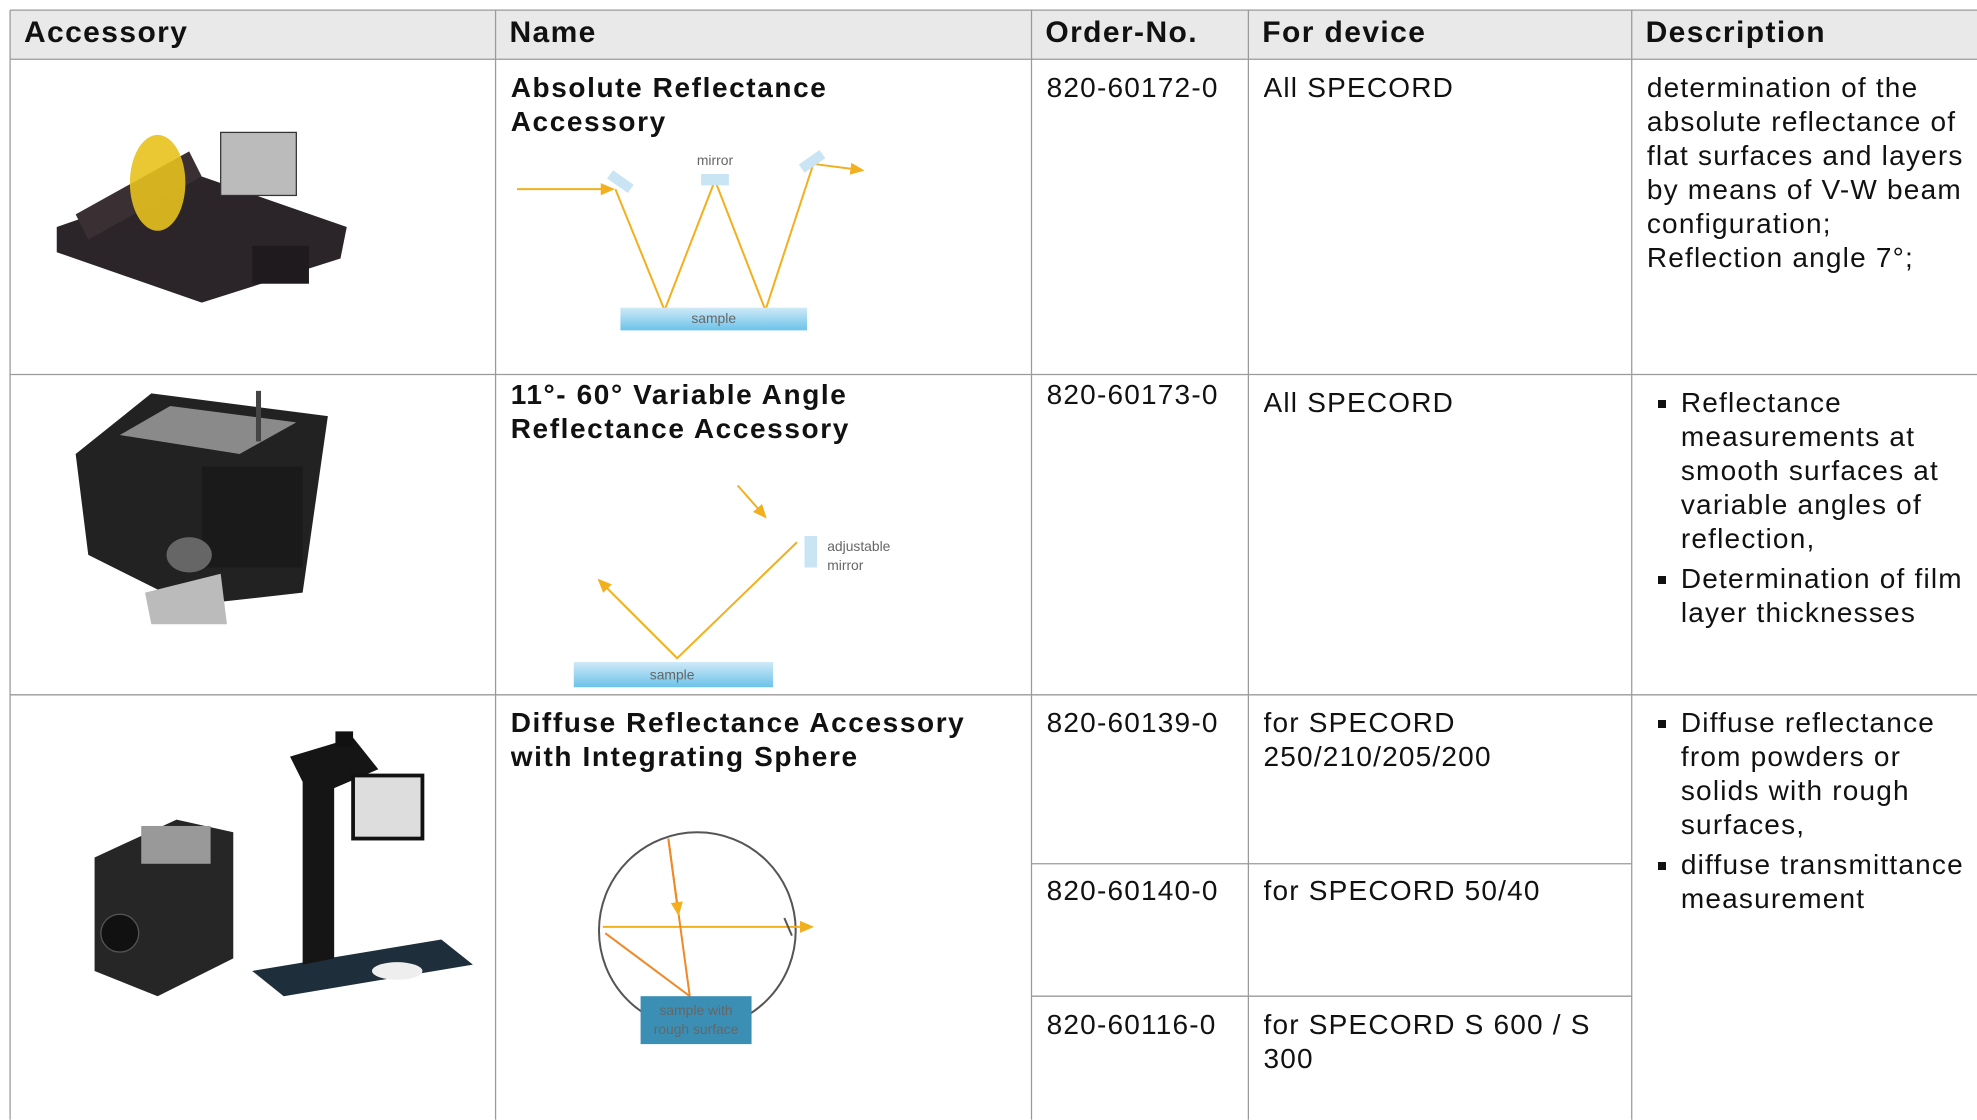 This screenshot has width=1977, height=1120. What do you see at coordinates (1377, 740) in the screenshot?
I see `device: for SPECORD 250/210/205/200` at bounding box center [1377, 740].